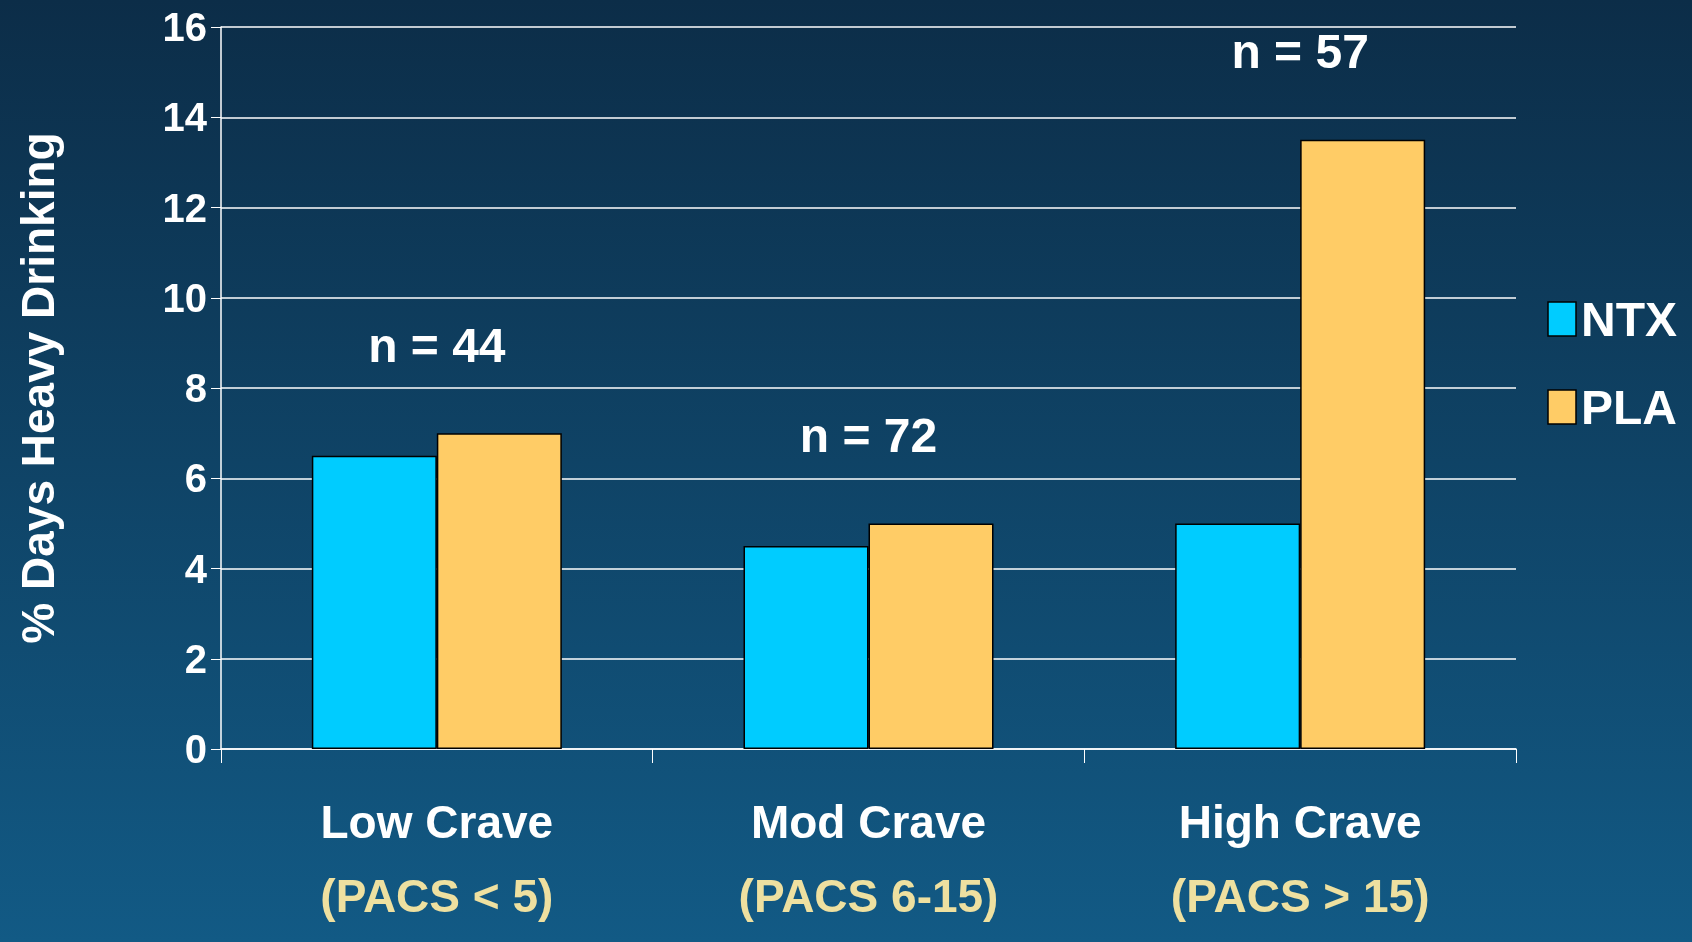  Describe the element at coordinates (1629, 407) in the screenshot. I see `legend-label: PLA` at that location.